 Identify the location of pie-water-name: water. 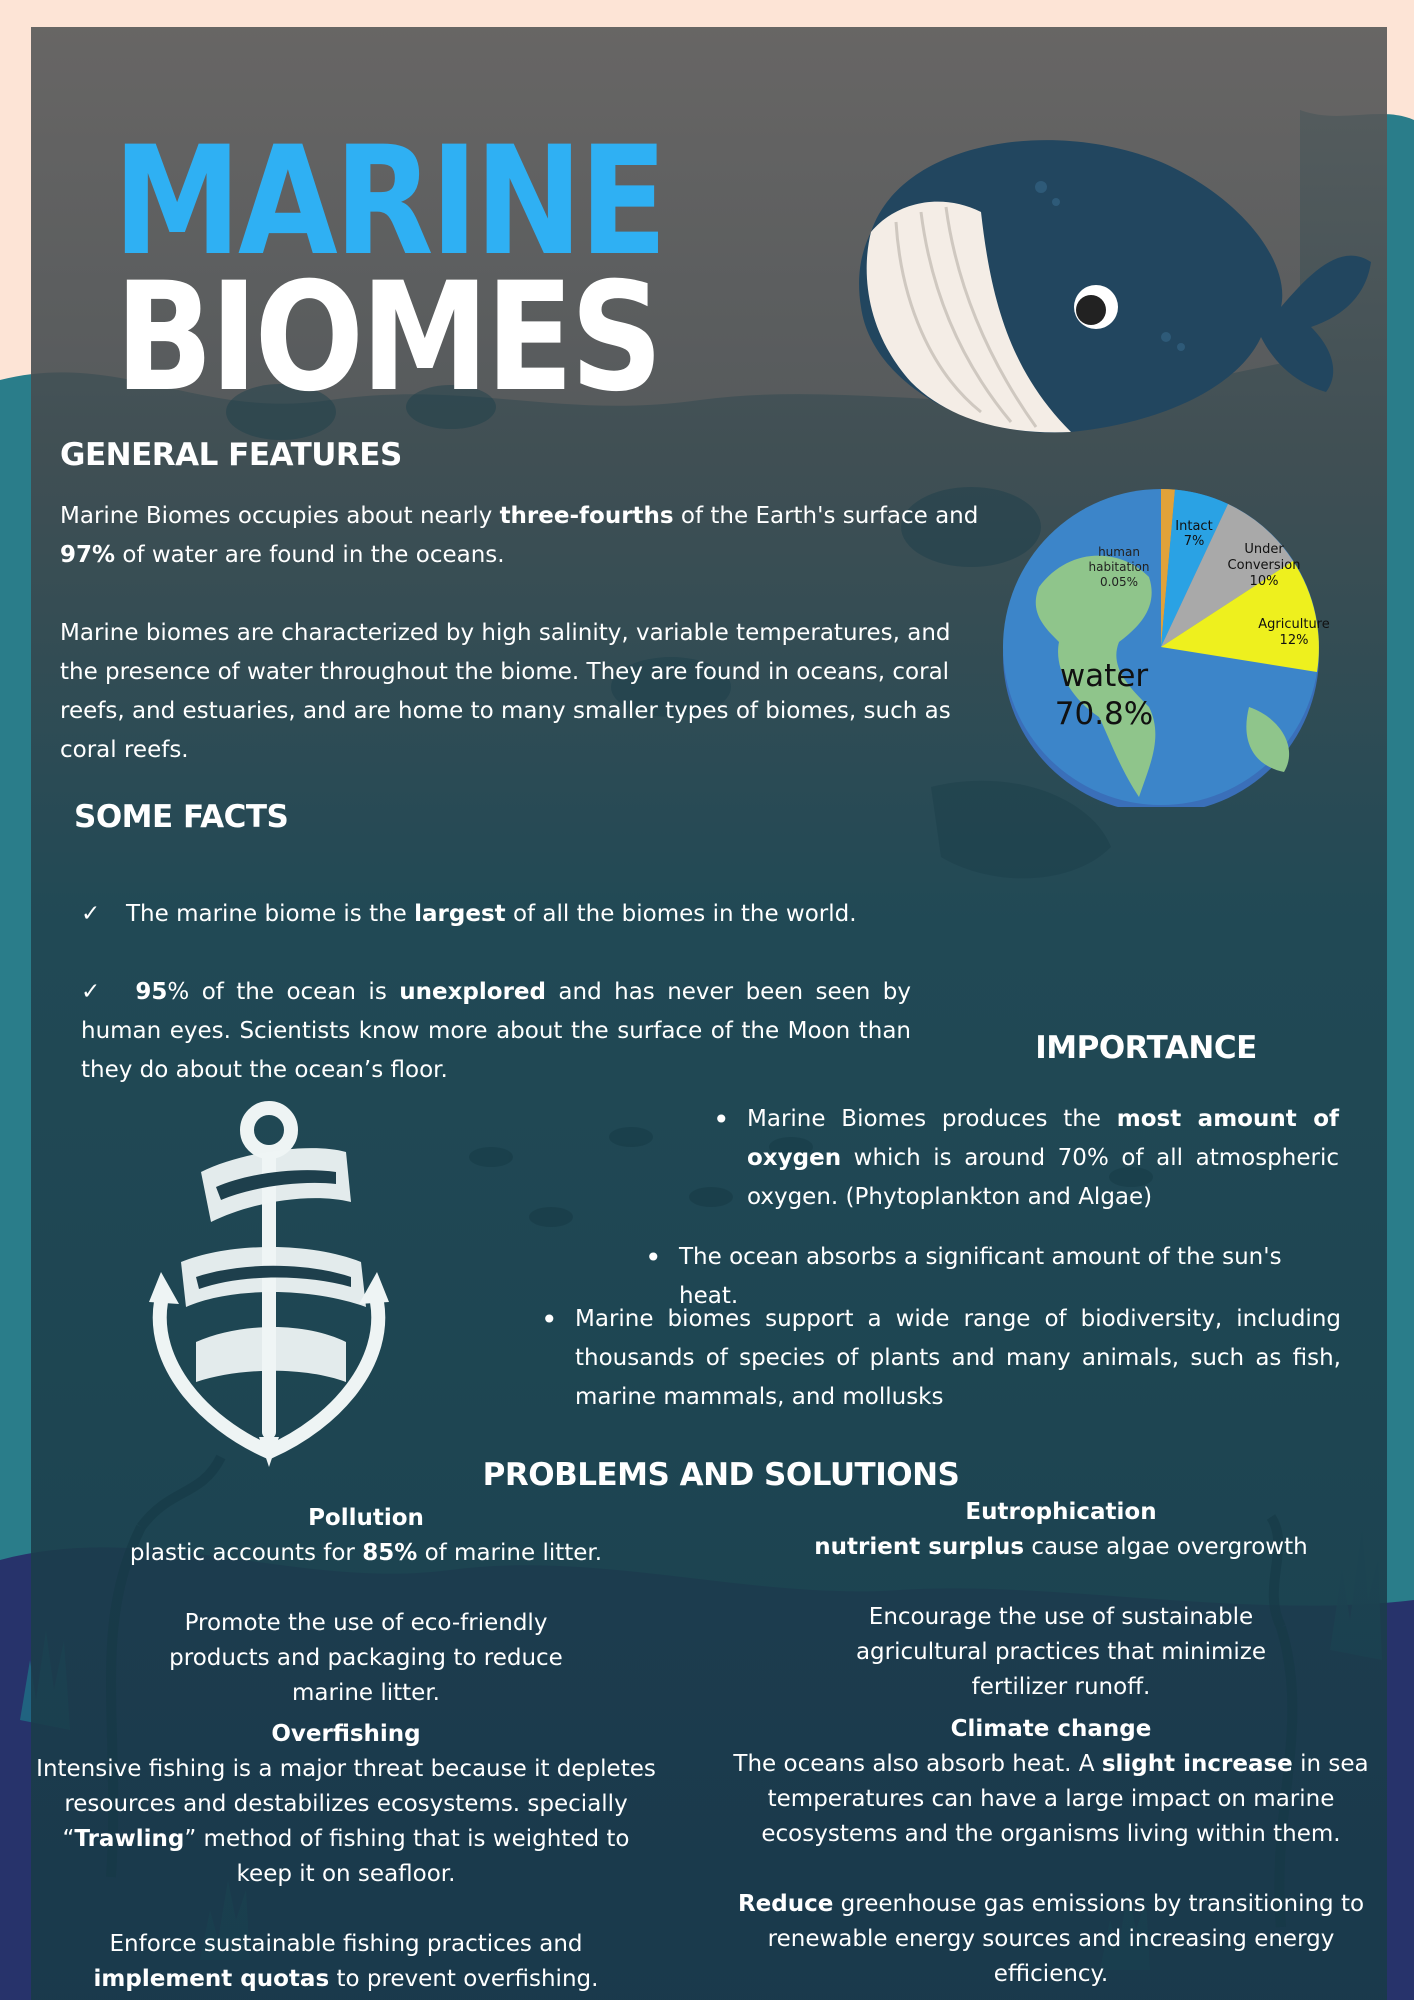
(1104, 676).